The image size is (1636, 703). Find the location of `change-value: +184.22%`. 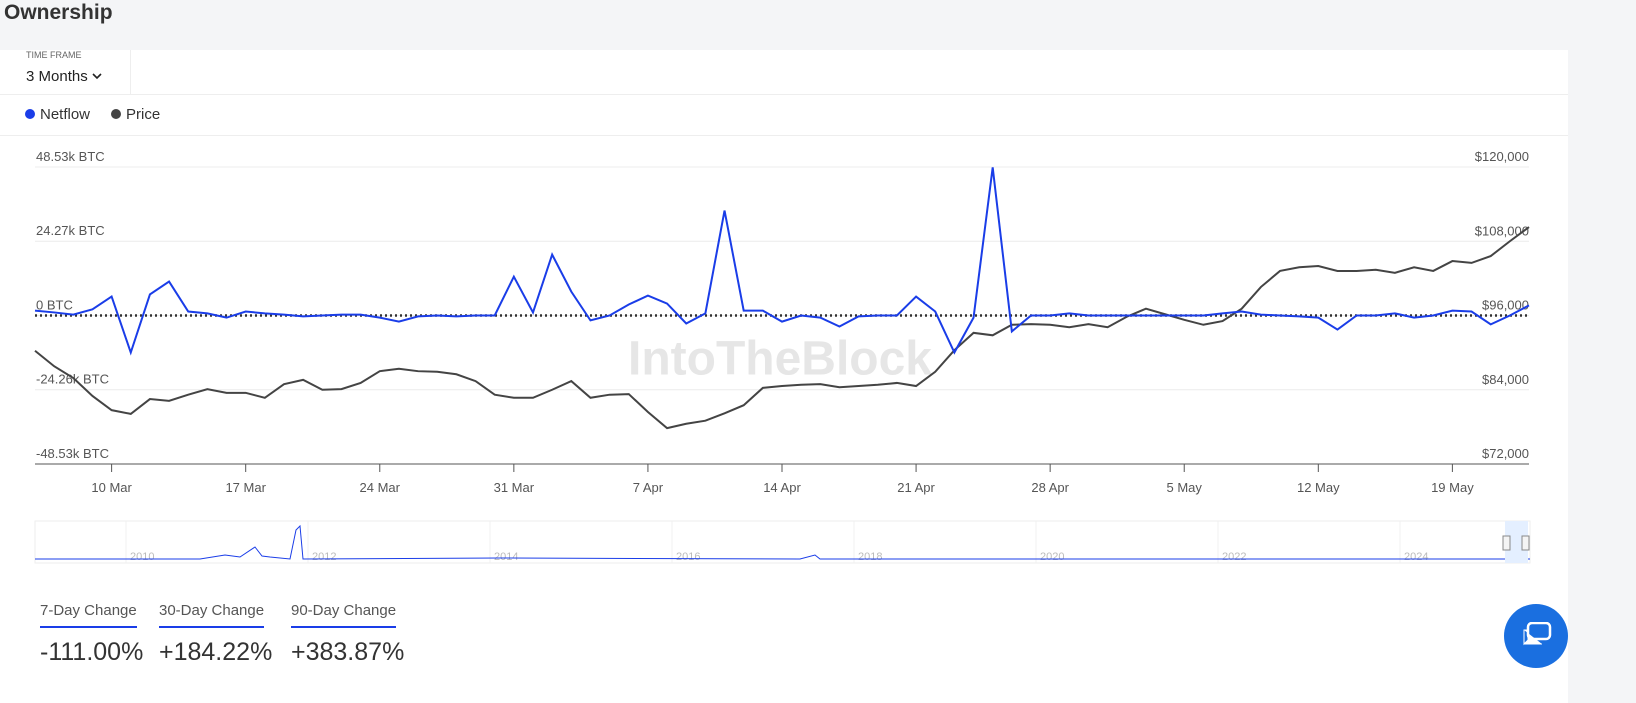

change-value: +184.22% is located at coordinates (216, 652).